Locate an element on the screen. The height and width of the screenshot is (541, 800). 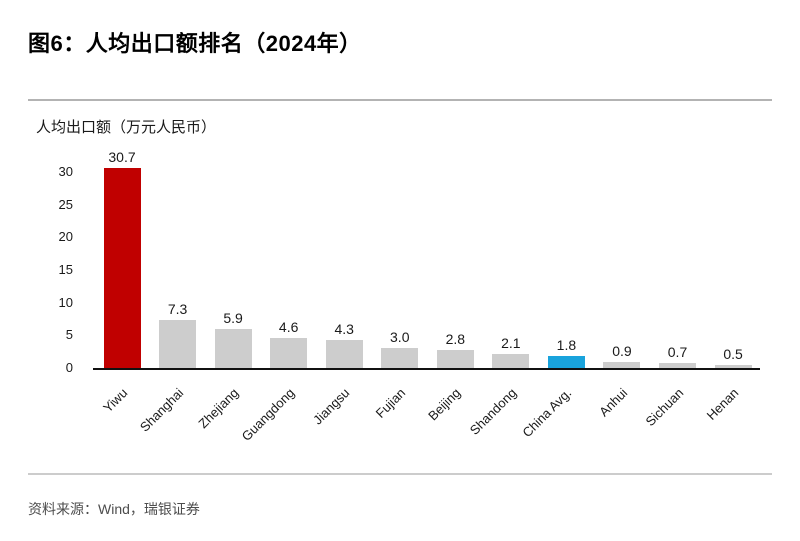
value-label-guangdong: 4.6 is located at coordinates (288, 326).